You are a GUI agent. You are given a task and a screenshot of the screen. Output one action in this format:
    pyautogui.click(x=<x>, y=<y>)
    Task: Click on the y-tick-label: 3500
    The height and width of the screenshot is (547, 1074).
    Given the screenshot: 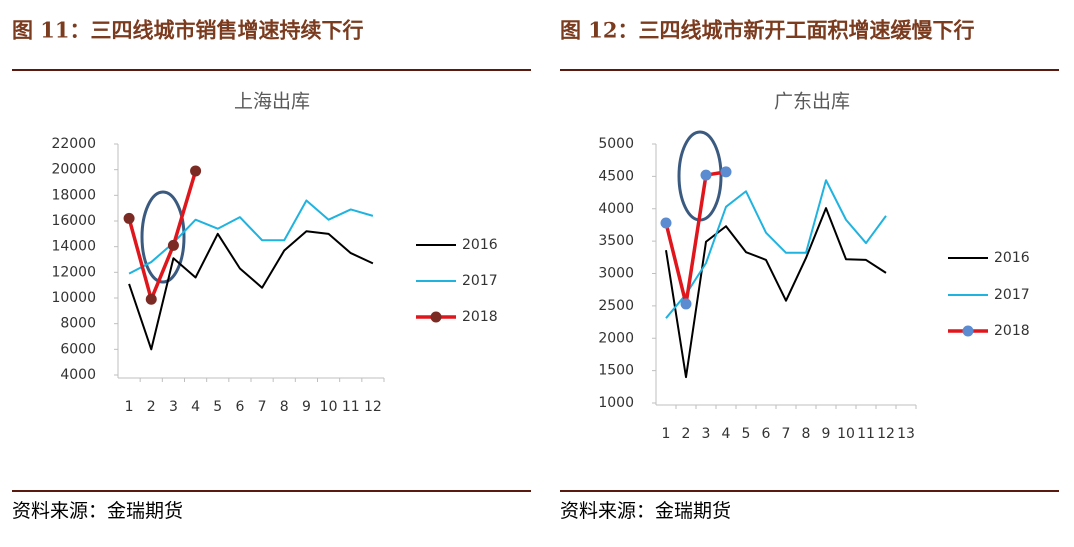 What is the action you would take?
    pyautogui.click(x=616, y=241)
    